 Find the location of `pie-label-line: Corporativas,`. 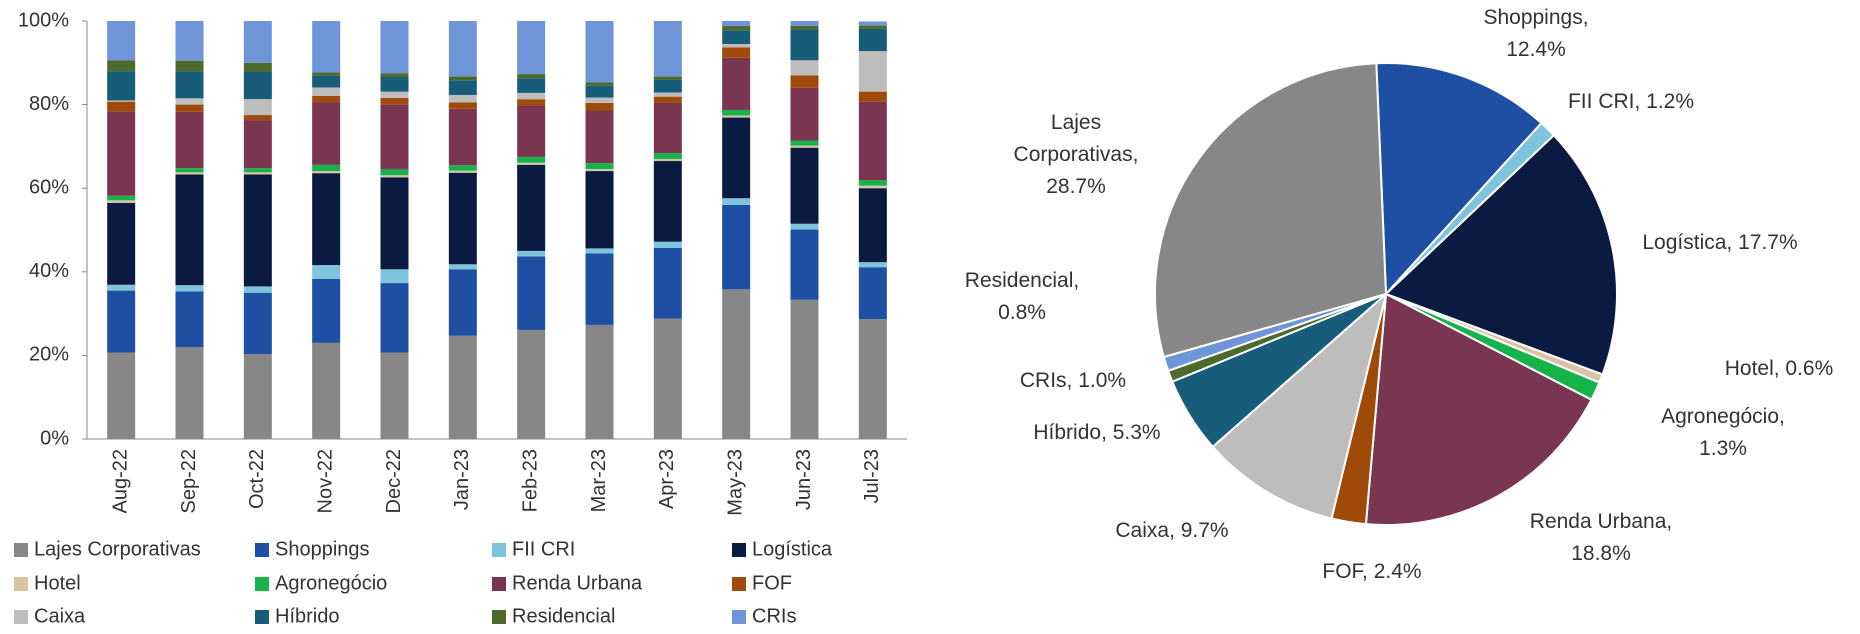

pie-label-line: Corporativas, is located at coordinates (1076, 154).